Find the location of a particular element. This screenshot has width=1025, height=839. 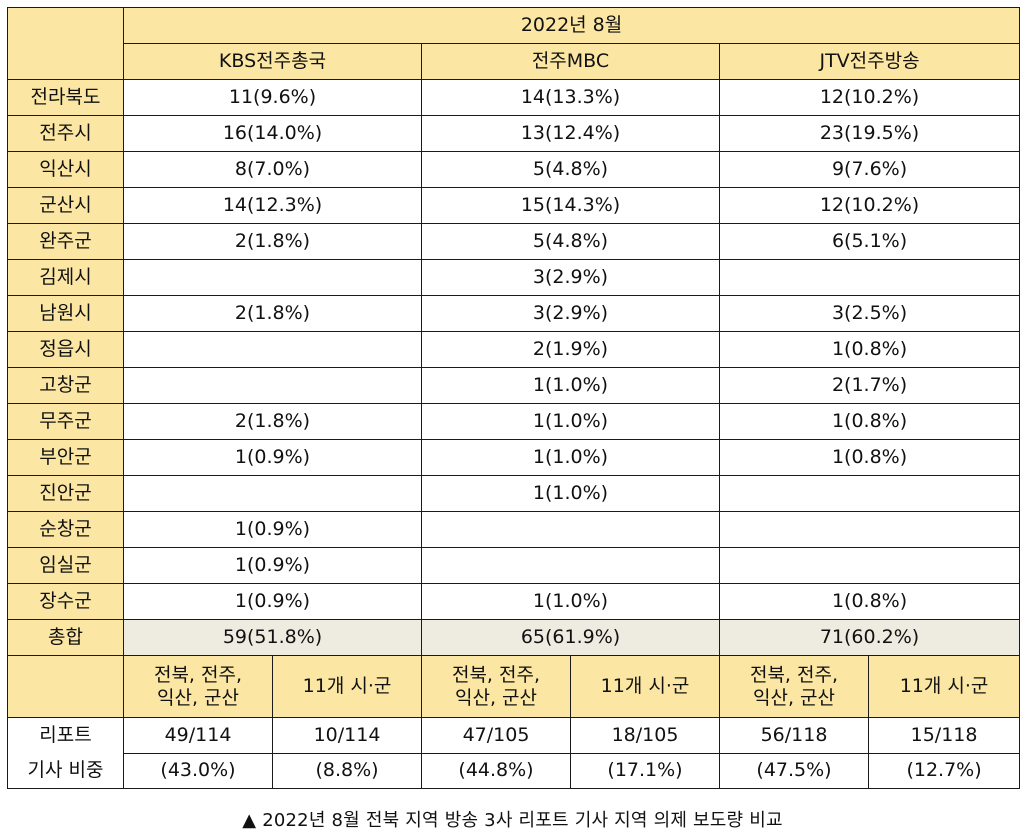

table-row: 완주군 2(1.8%) 5(4.8%) 6(5.1%) is located at coordinates (514, 241).